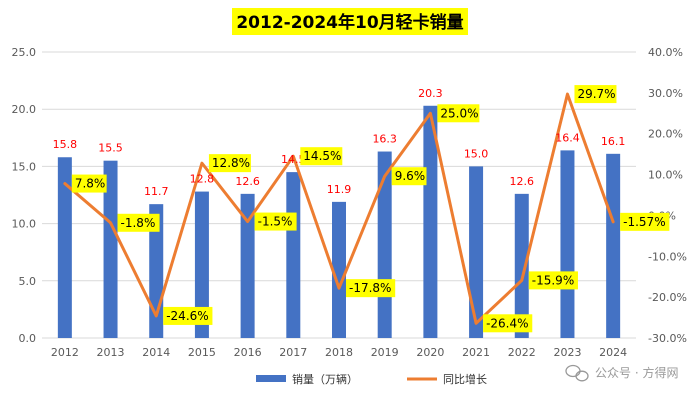 This screenshot has height=401, width=700. Describe the element at coordinates (665, 93) in the screenshot. I see `y-right-tick-label: 30.0%` at that location.